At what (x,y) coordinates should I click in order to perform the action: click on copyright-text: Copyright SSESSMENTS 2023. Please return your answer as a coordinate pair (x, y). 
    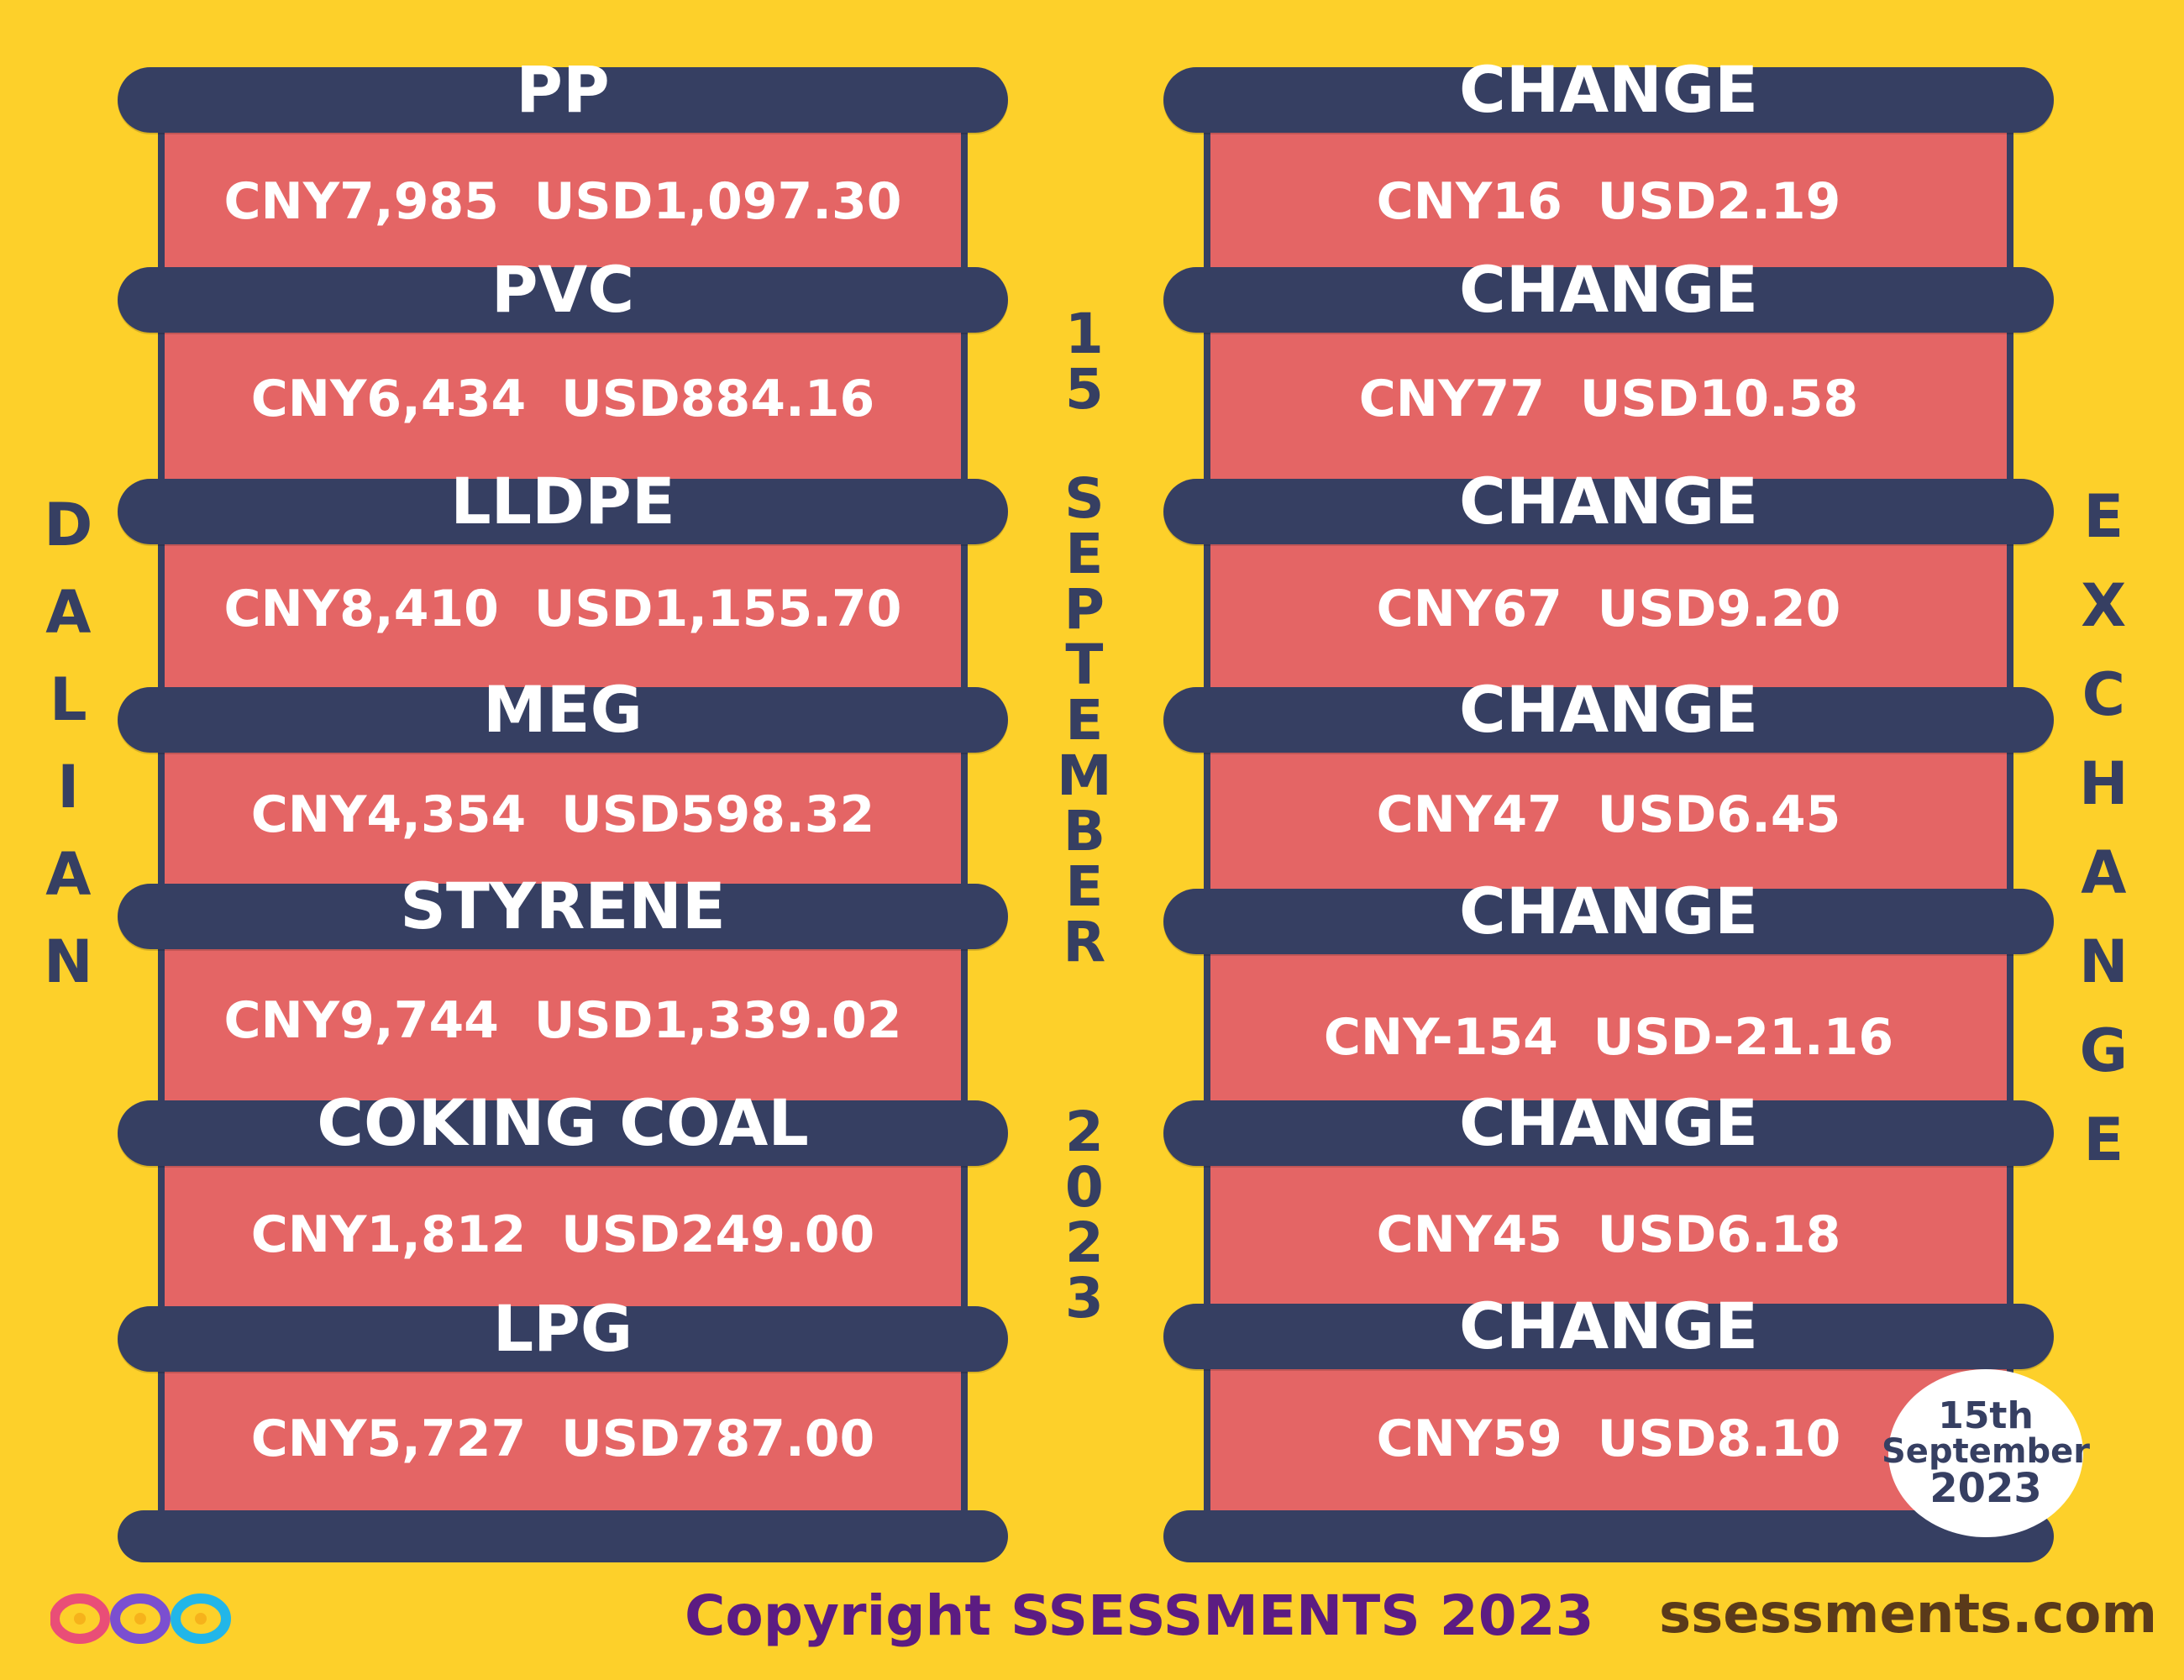
    Looking at the image, I should click on (1139, 1615).